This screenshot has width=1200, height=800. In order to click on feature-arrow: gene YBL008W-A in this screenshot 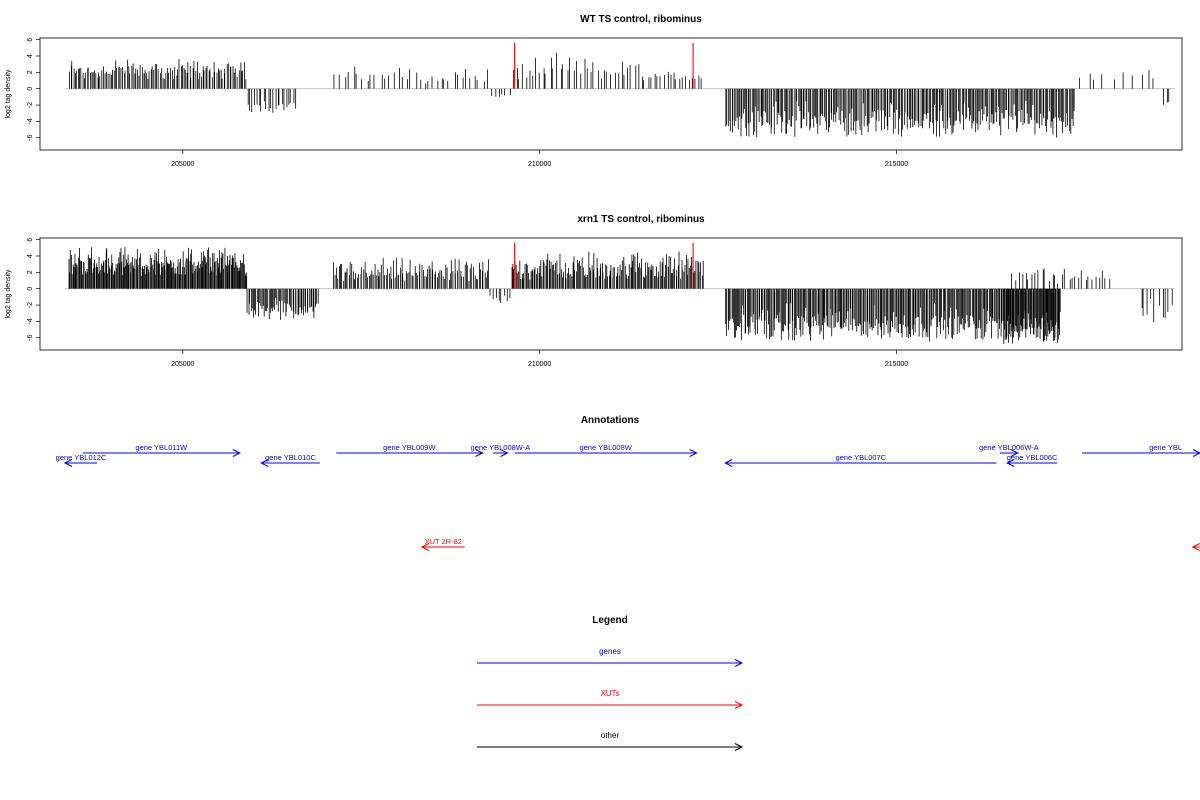, I will do `click(500, 450)`.